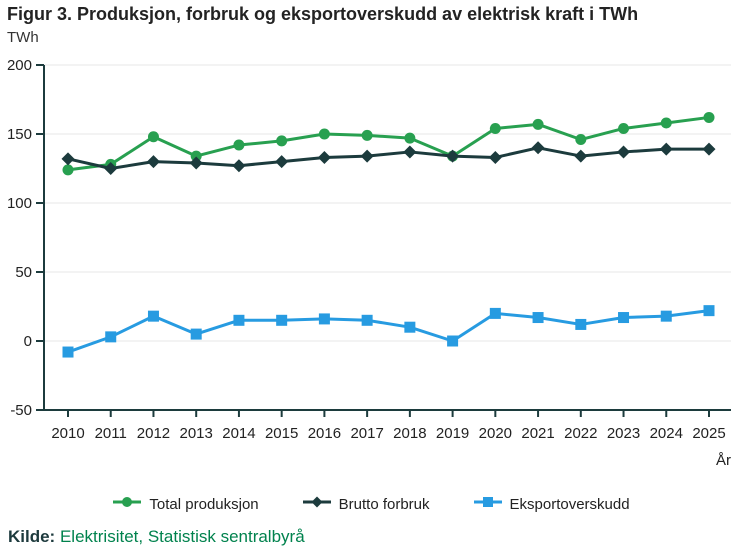  I want to click on svg-text: 150, so click(19, 134).